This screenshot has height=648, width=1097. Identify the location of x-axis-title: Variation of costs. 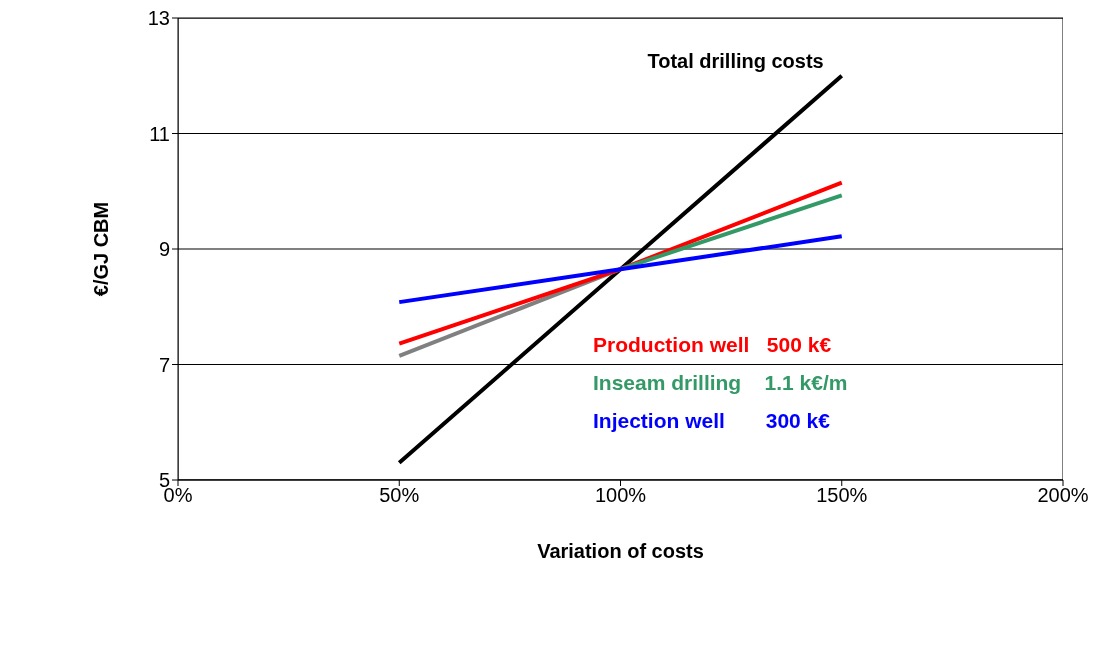
(620, 551).